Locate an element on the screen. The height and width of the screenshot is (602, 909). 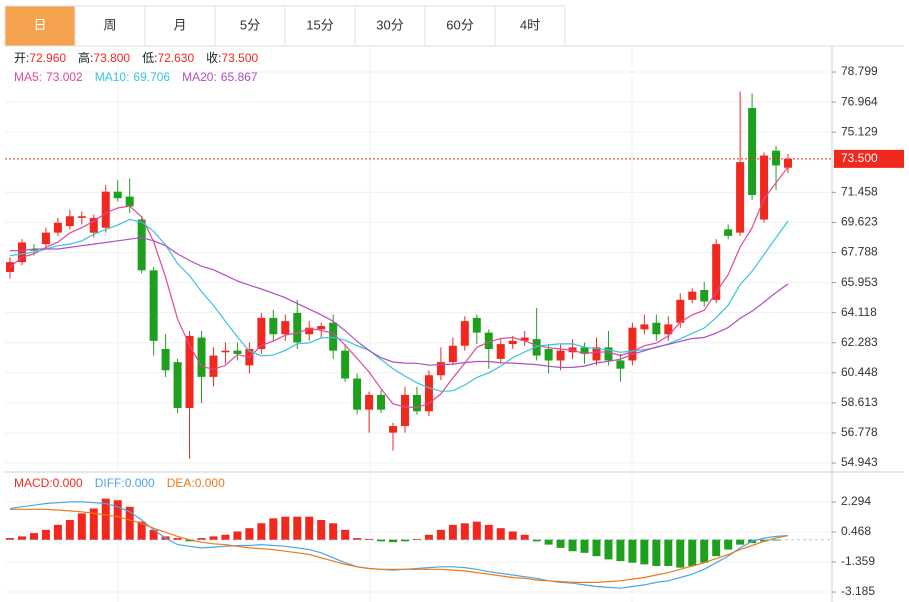
legend-value: 73.002 is located at coordinates (64, 77).